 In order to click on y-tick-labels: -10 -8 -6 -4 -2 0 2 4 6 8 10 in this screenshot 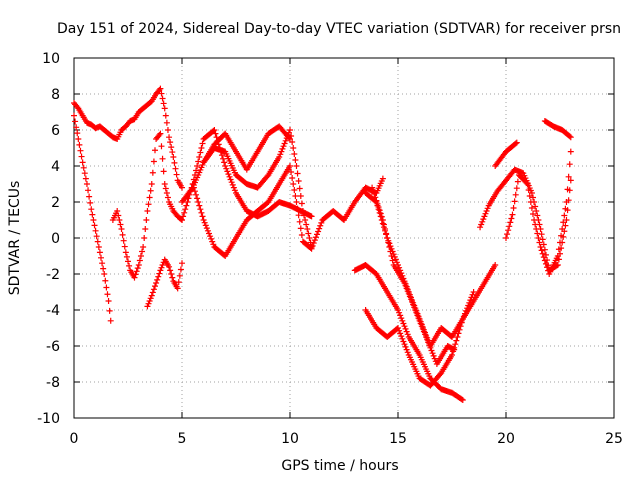, I will do `click(48, 239)`.